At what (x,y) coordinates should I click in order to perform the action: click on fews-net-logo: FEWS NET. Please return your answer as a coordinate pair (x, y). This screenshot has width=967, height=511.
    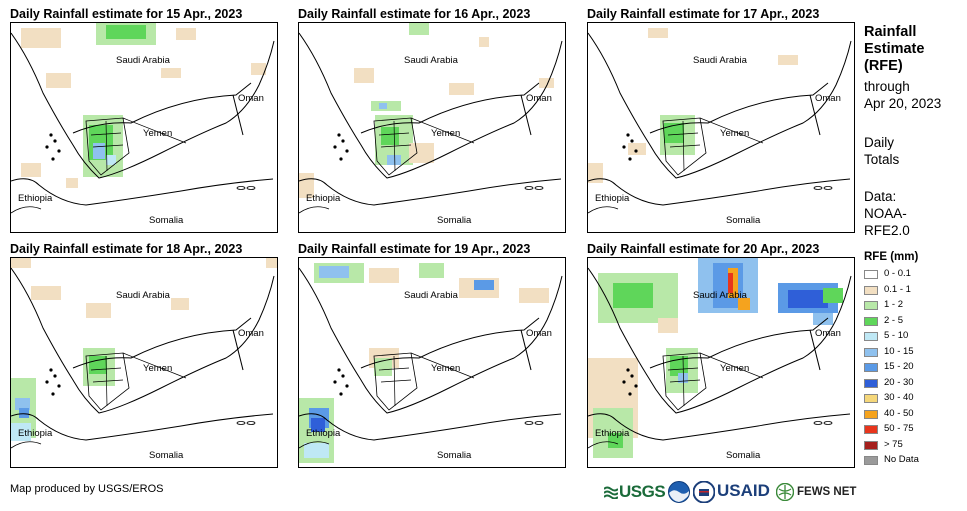
    Looking at the image, I should click on (827, 492).